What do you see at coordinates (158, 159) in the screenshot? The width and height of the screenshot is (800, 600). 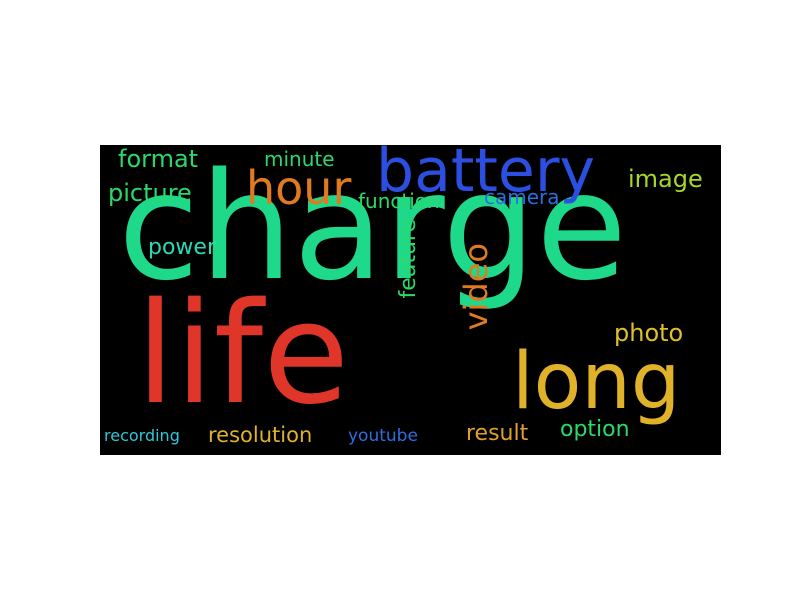 I see `word-format: format` at bounding box center [158, 159].